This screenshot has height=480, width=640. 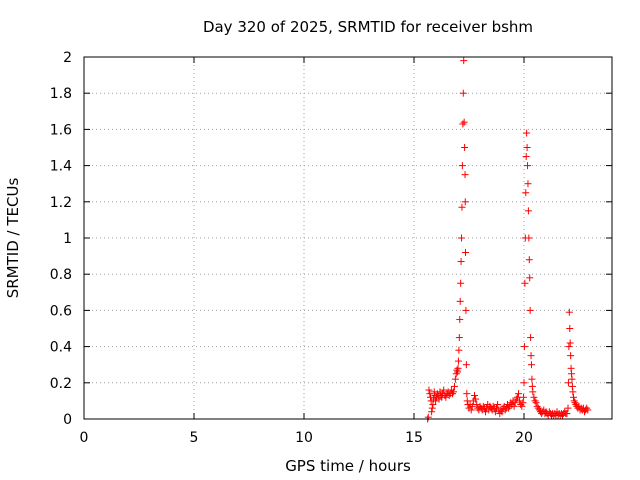 What do you see at coordinates (524, 438) in the screenshot?
I see `x-tick-label: 20` at bounding box center [524, 438].